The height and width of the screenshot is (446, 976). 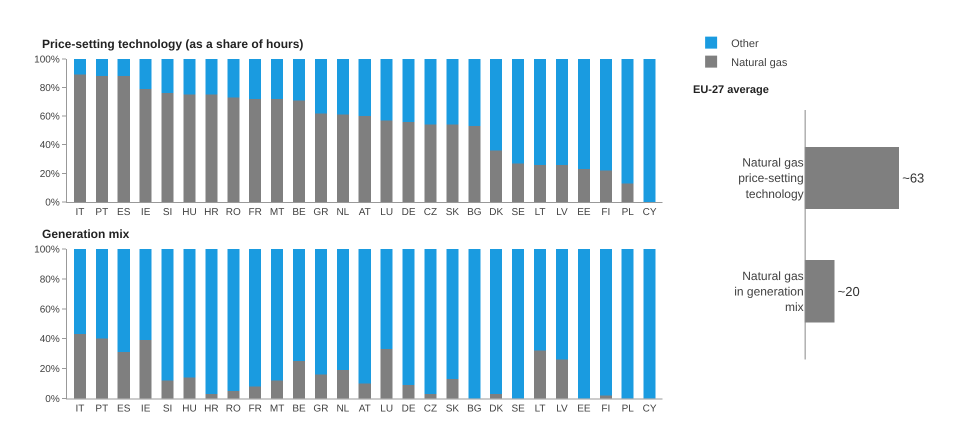 I want to click on x-tick-label: SK, so click(x=453, y=212).